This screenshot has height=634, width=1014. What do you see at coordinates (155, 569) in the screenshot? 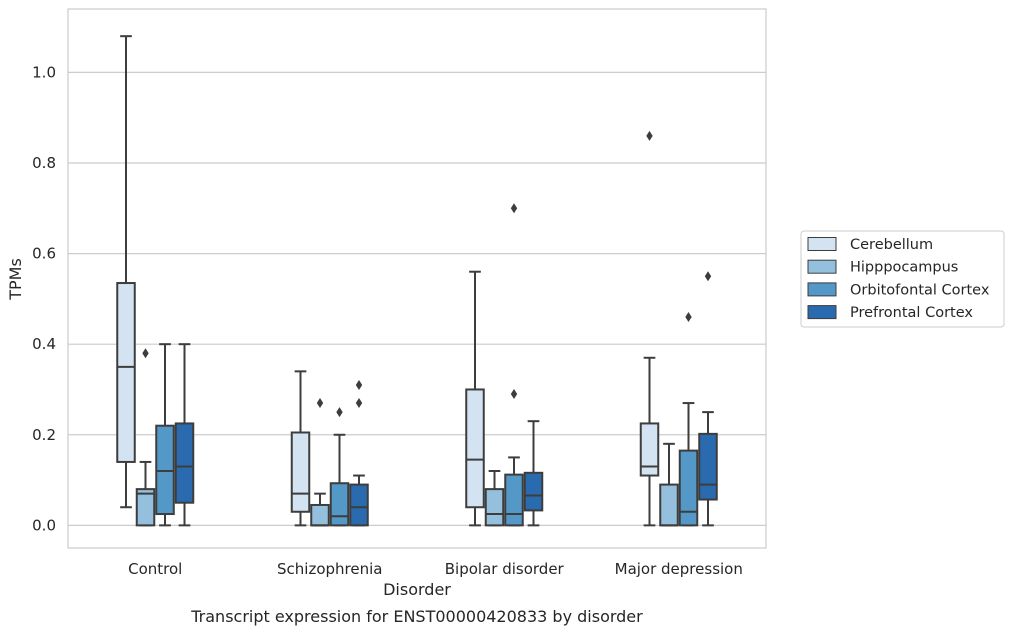
I see `x-tick-label: Control` at bounding box center [155, 569].